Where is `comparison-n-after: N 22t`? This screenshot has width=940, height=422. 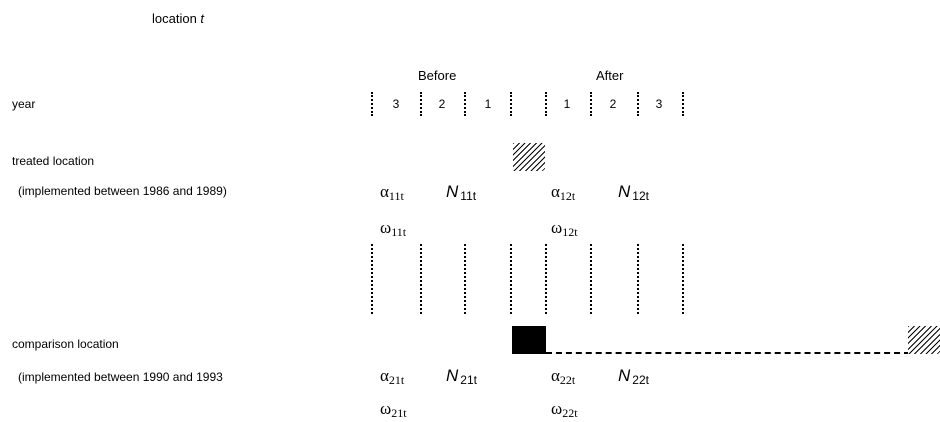
comparison-n-after: N 22t is located at coordinates (633, 376).